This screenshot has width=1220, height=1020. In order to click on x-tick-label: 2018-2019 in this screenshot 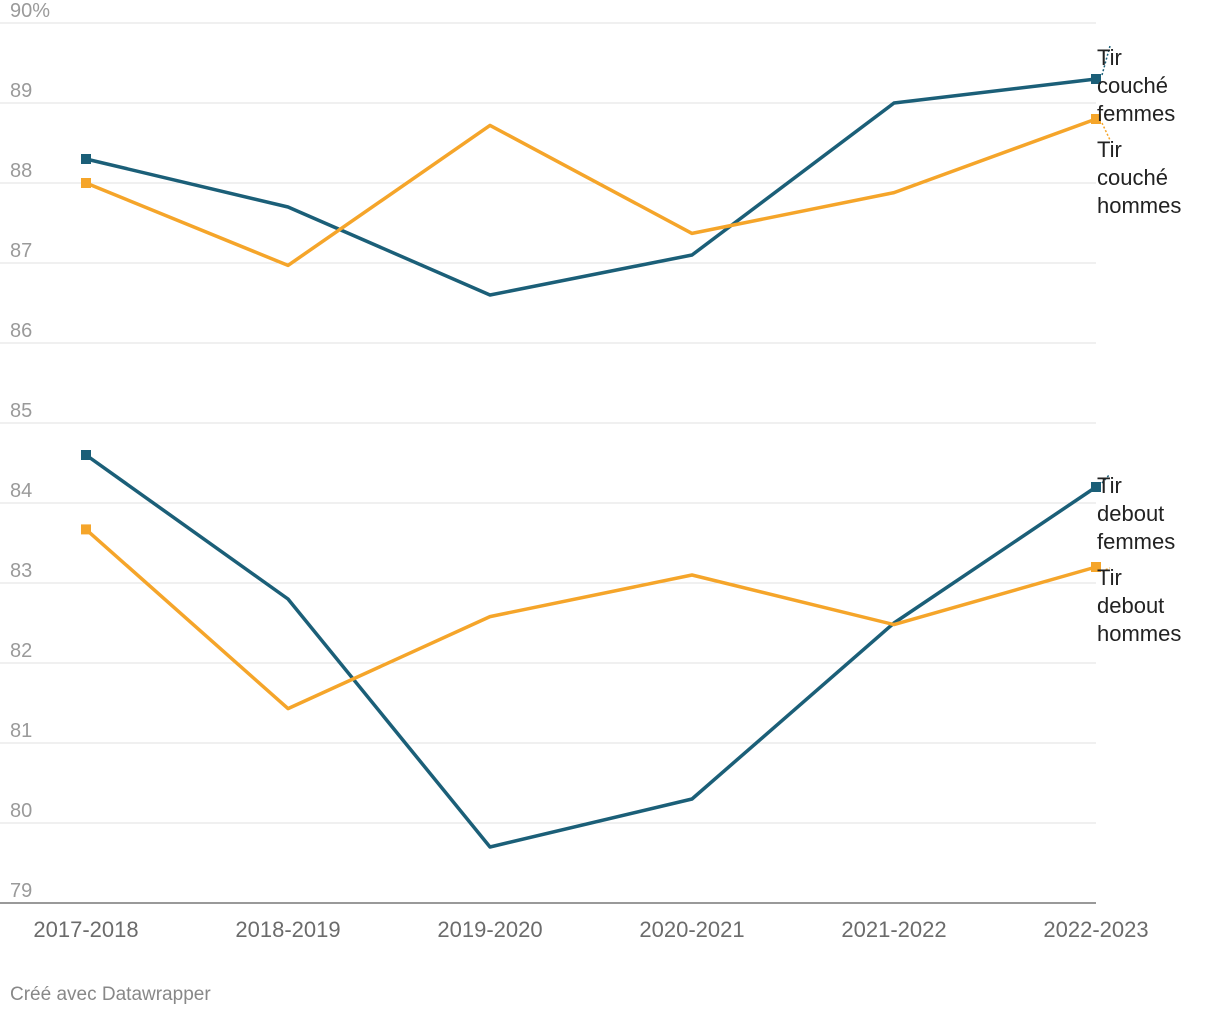, I will do `click(287, 929)`.